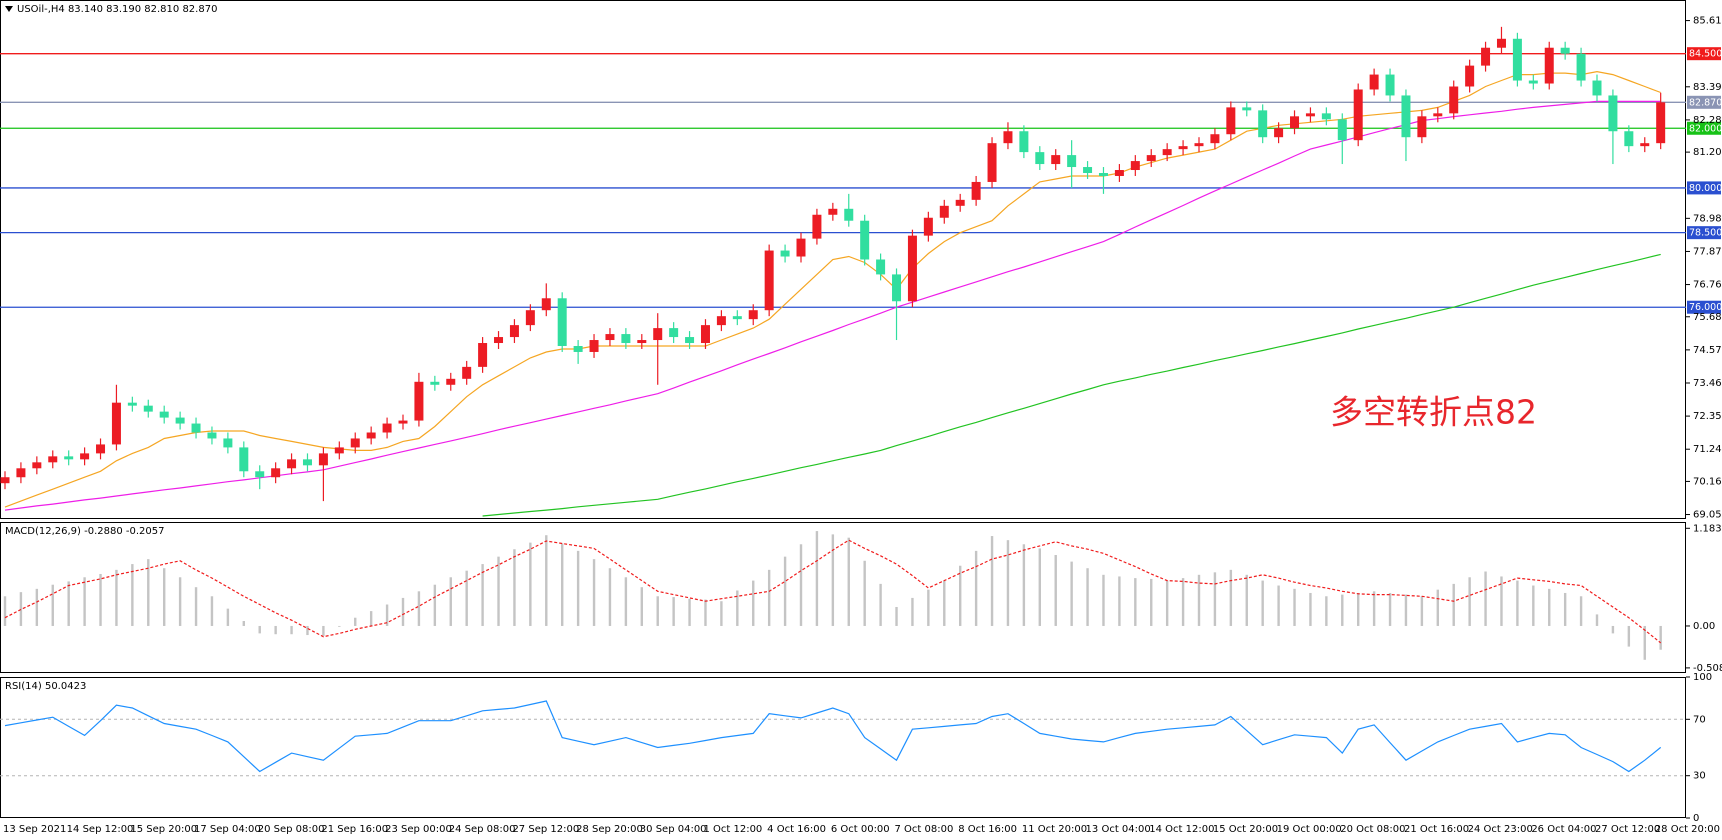  Describe the element at coordinates (1627, 829) in the screenshot. I see `x-tick-label: 27 Oct 12:00` at that location.